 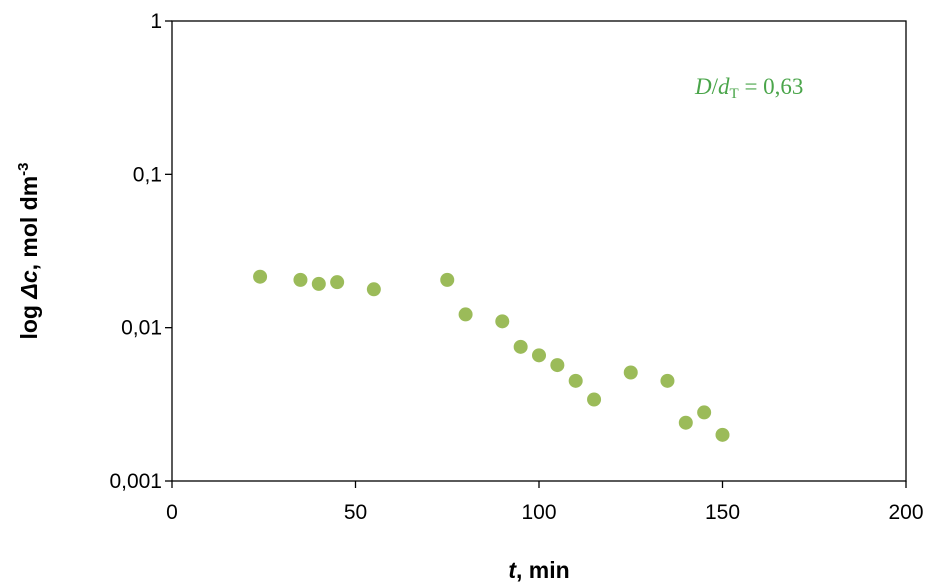 What do you see at coordinates (703, 86) in the screenshot?
I see `annotation-D: D` at bounding box center [703, 86].